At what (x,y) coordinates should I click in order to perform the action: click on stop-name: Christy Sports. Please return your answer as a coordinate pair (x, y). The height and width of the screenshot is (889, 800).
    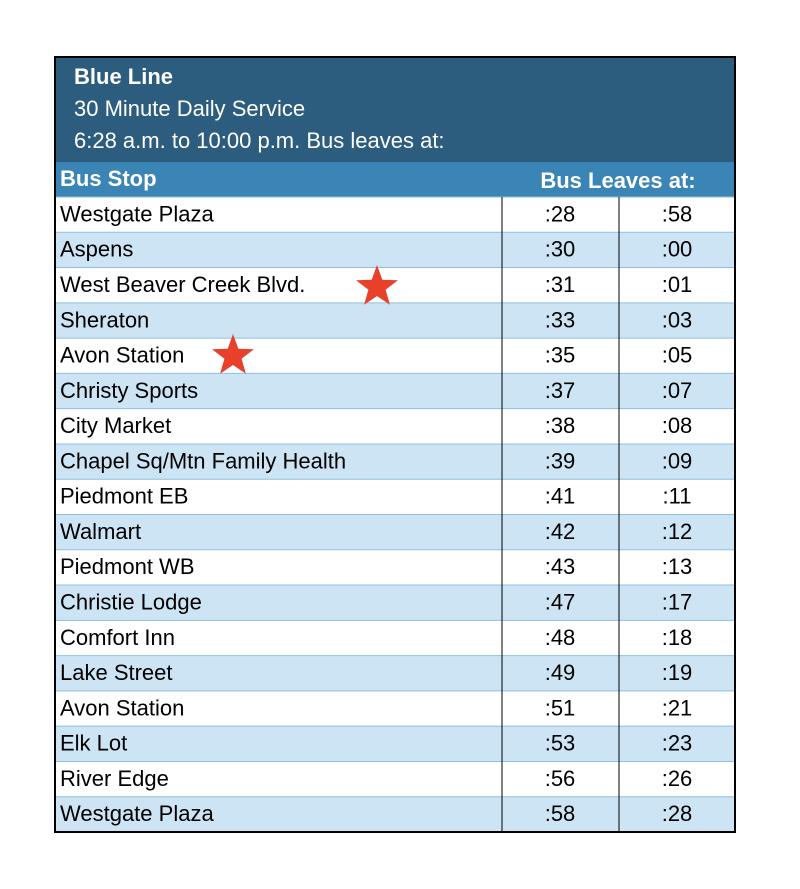
    Looking at the image, I should click on (129, 390).